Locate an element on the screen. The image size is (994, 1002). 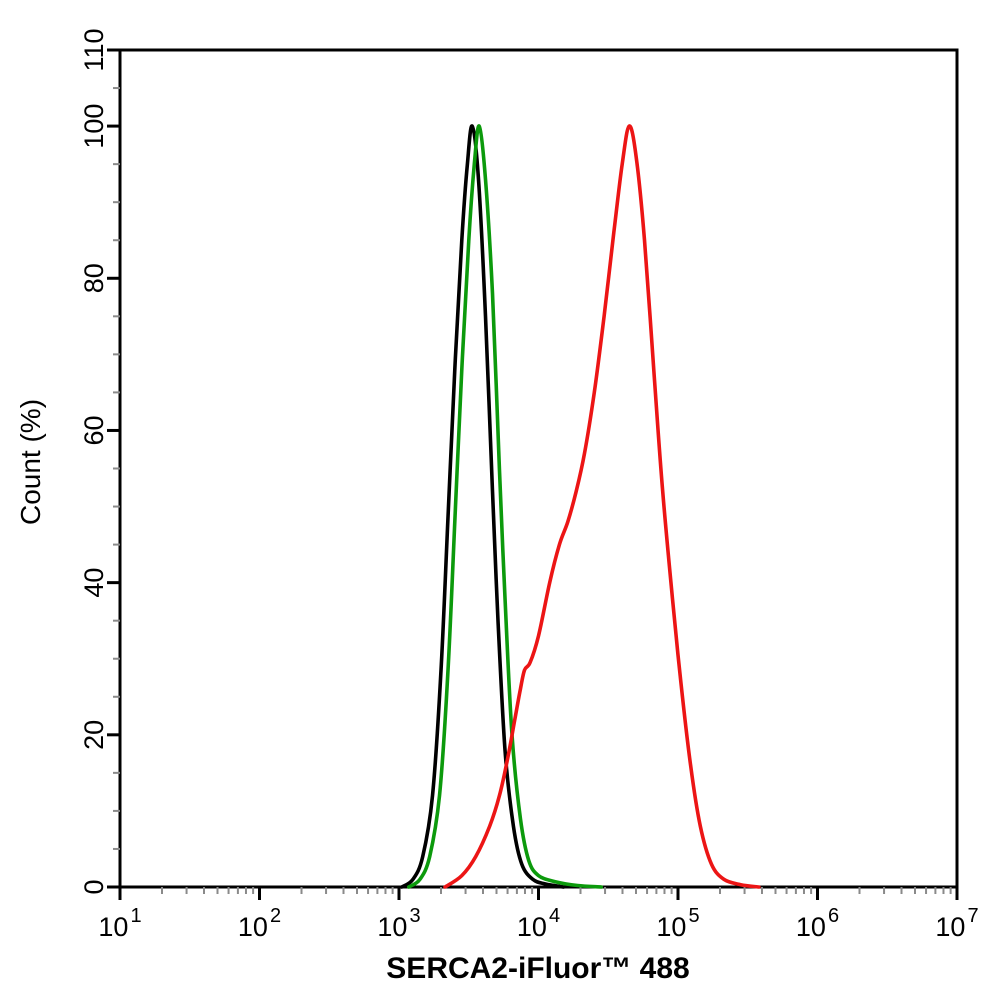
x-tick-label: 10 5 is located at coordinates (677, 923).